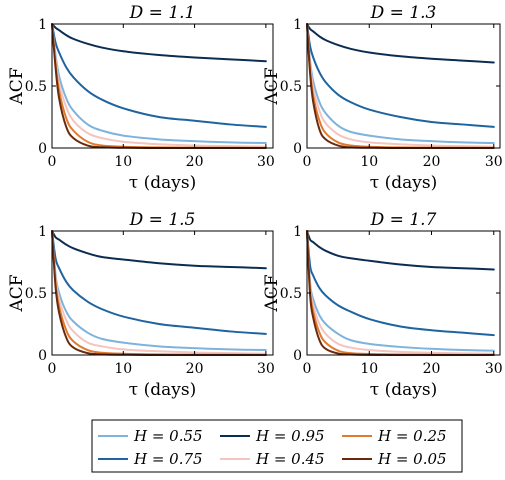 The width and height of the screenshot is (505, 480). I want to click on legend-label: H = 0.95, so click(290, 436).